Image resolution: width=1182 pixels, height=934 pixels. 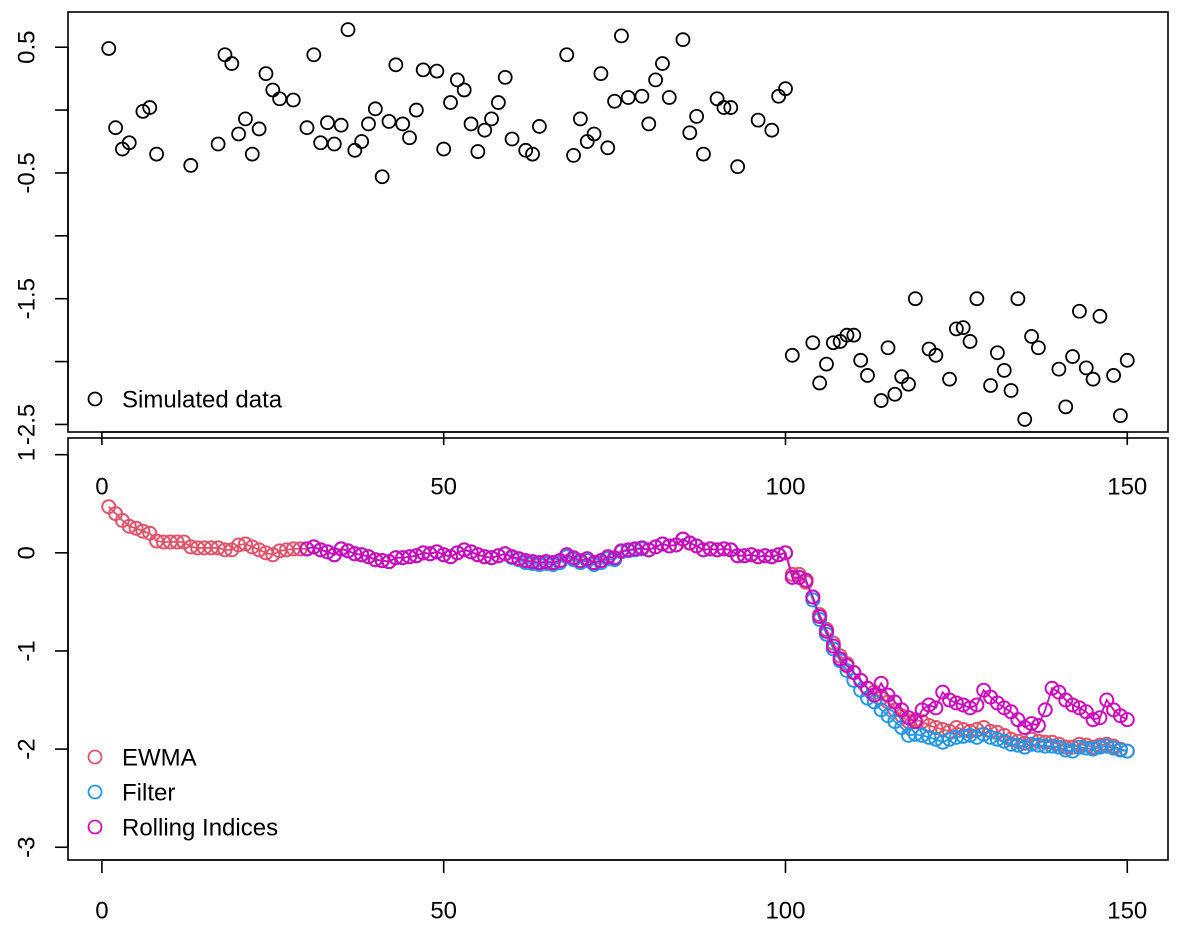 What do you see at coordinates (202, 399) in the screenshot?
I see `legend-label: Simulated data` at bounding box center [202, 399].